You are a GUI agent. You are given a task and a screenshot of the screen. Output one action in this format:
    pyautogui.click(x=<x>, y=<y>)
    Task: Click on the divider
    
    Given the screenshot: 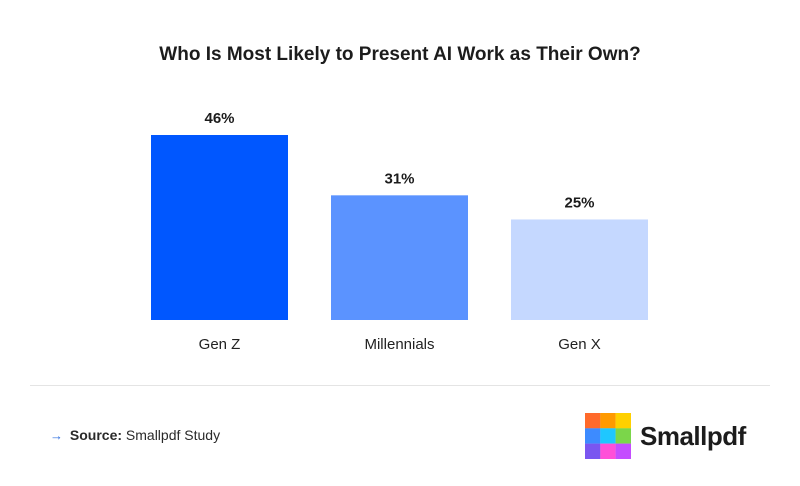 What is the action you would take?
    pyautogui.click(x=400, y=385)
    